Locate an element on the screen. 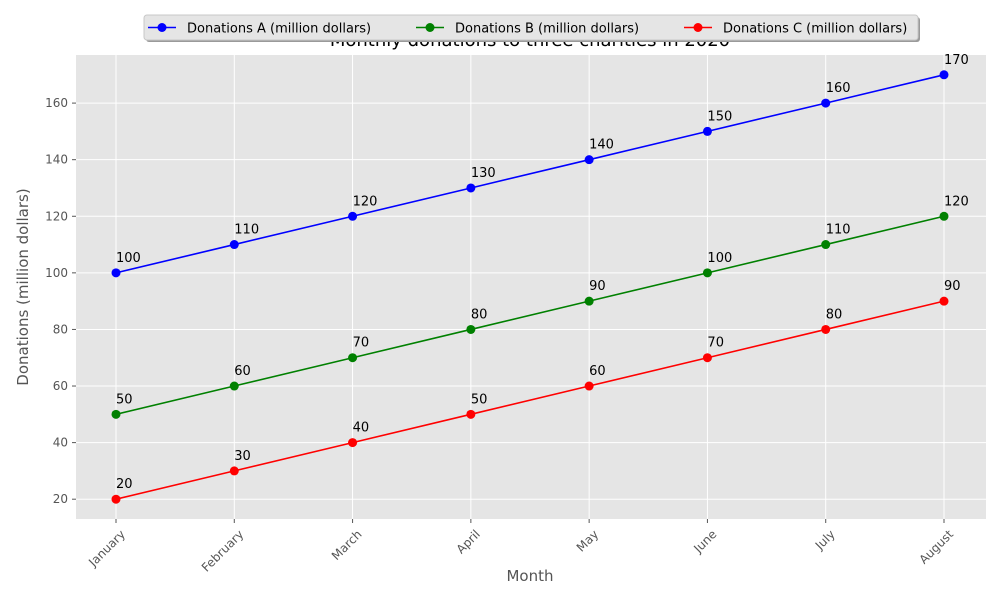  data-label-1: 160 is located at coordinates (838, 88).